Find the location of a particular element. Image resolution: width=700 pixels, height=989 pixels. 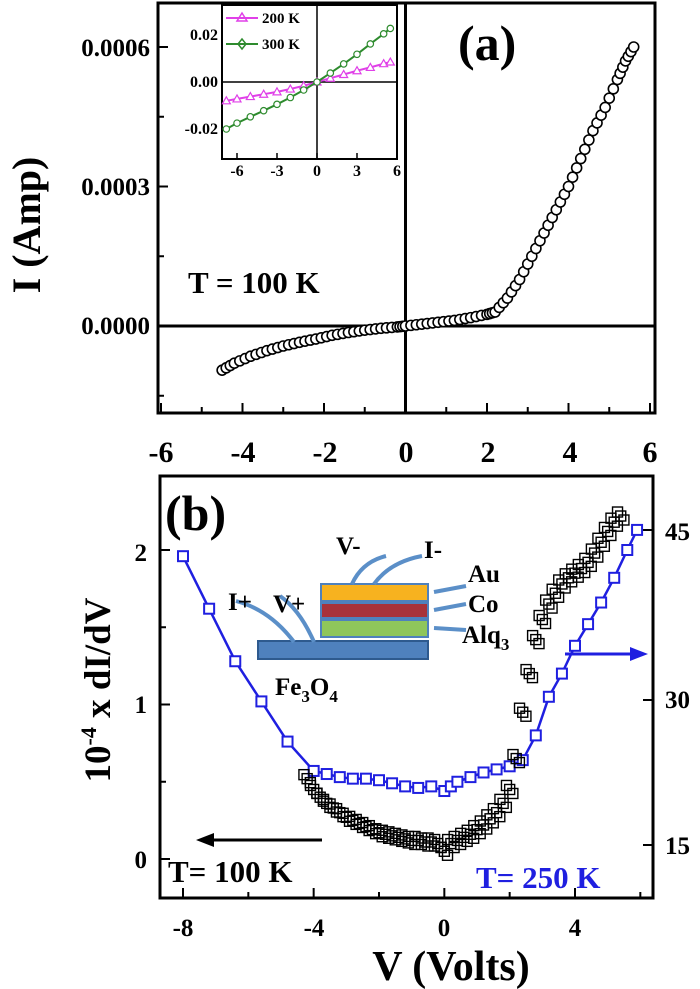

panel-a-inset: 0.02 0.00 -0.02 -6 -3 0 3 6 200 K 300 K is located at coordinates (293, 92).